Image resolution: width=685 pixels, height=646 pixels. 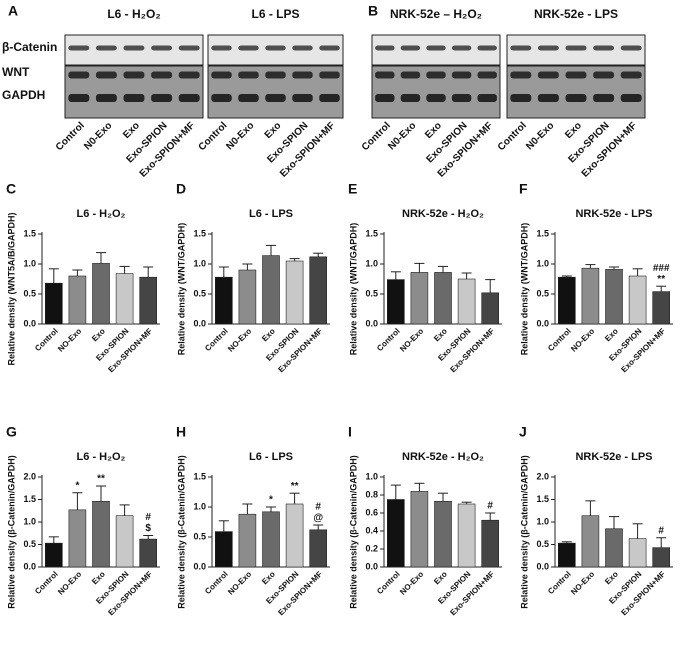 What do you see at coordinates (69, 582) in the screenshot?
I see `x-tick-label: NO-Exo` at bounding box center [69, 582].